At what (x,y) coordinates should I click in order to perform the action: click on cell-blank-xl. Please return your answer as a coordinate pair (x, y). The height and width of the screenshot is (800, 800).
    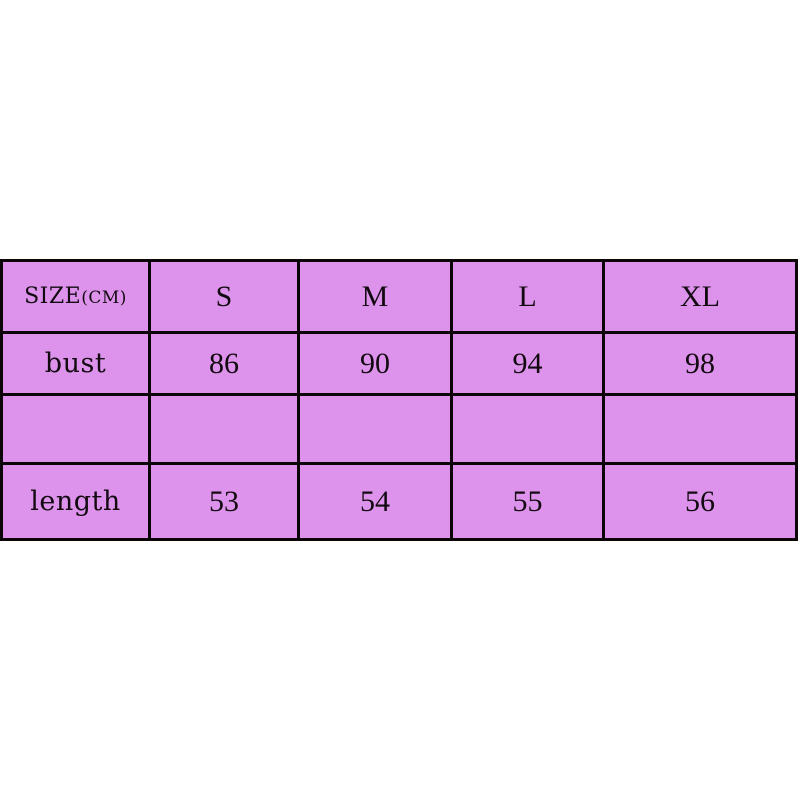
    Looking at the image, I should click on (700, 429).